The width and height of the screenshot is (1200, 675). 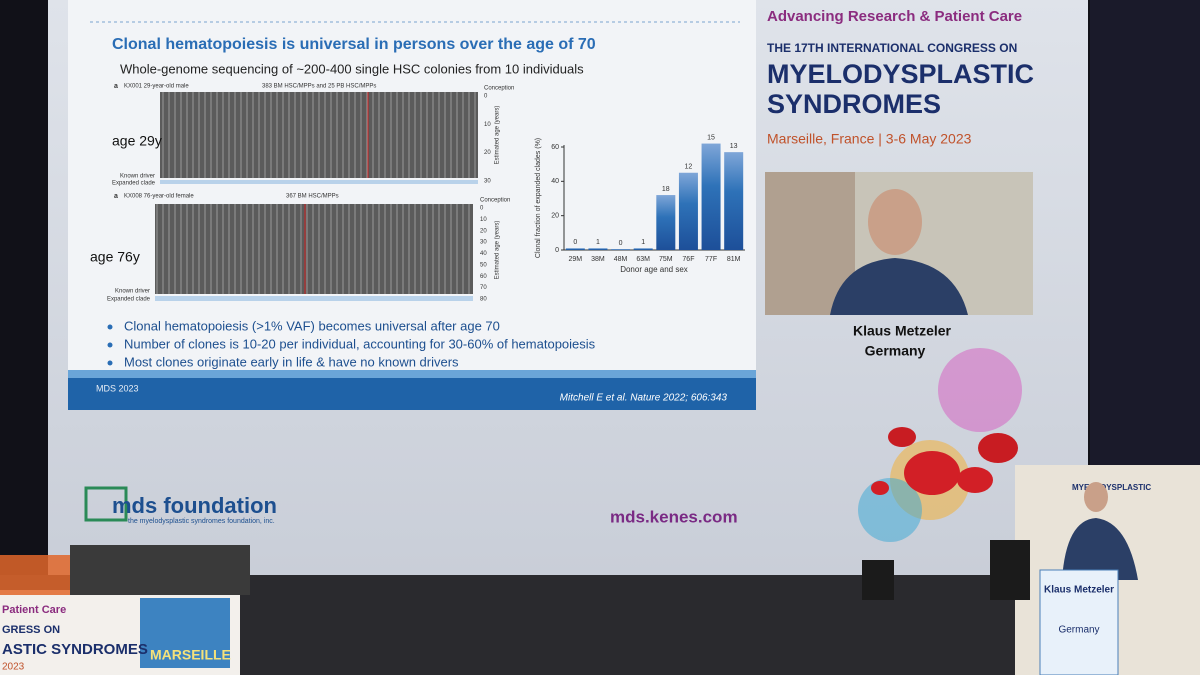 I want to click on camera, so click(x=878, y=580).